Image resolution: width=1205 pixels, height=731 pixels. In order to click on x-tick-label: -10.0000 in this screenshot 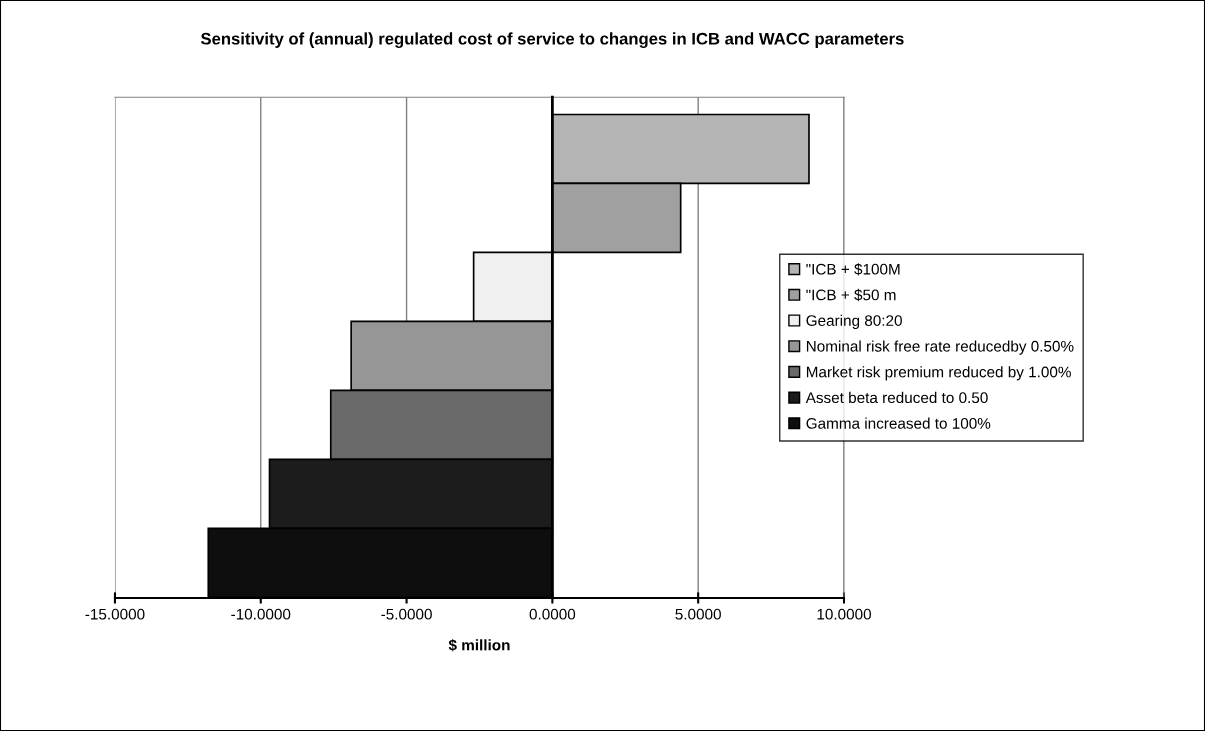, I will do `click(261, 614)`.